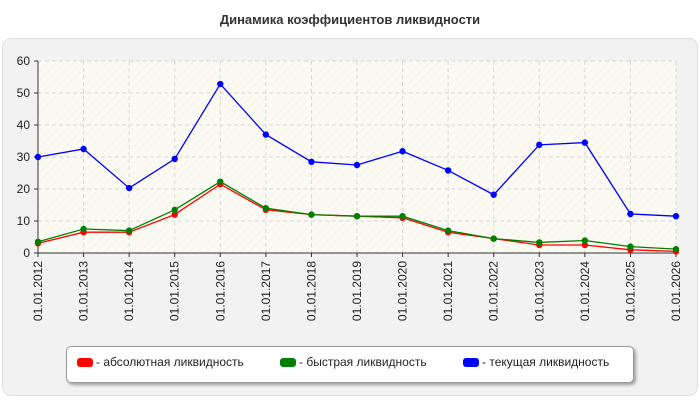  I want to click on legend-label: - абсолютная ликвидность, so click(170, 362).